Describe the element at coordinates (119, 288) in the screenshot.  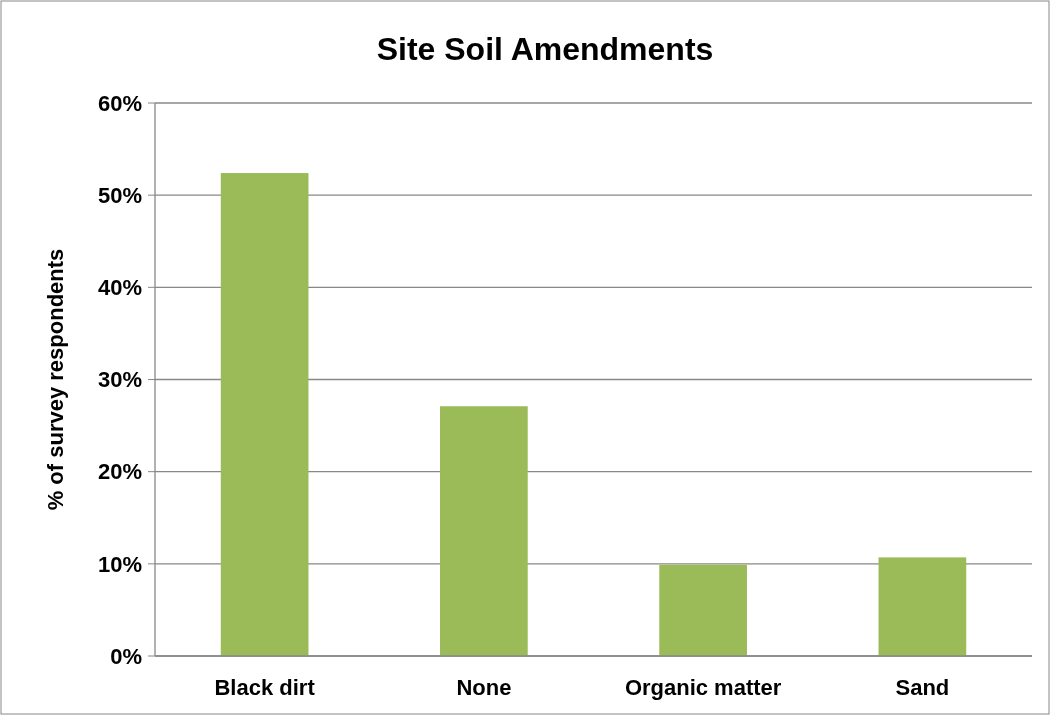
I see `y-tick-label: 40%` at that location.